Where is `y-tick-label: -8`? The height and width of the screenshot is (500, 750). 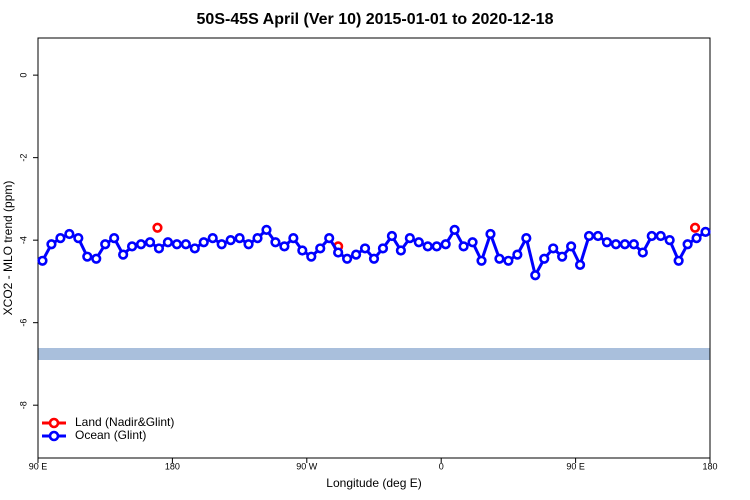
y-tick-label: -8 is located at coordinates (23, 405).